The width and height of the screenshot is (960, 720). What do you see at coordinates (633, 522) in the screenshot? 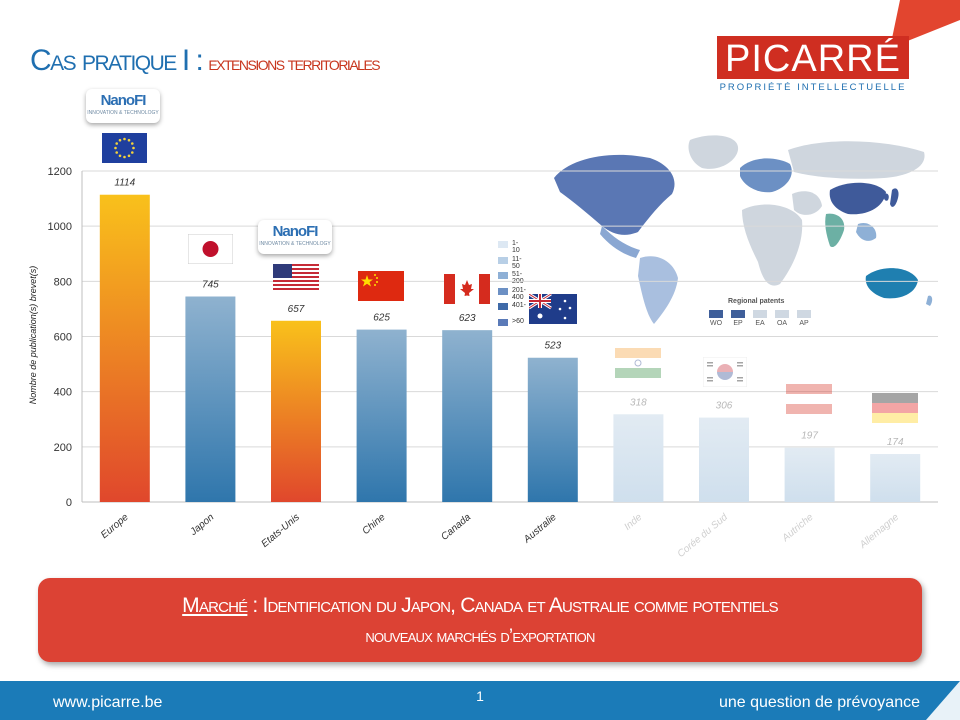
I see `x-tick-label: Inde` at bounding box center [633, 522].